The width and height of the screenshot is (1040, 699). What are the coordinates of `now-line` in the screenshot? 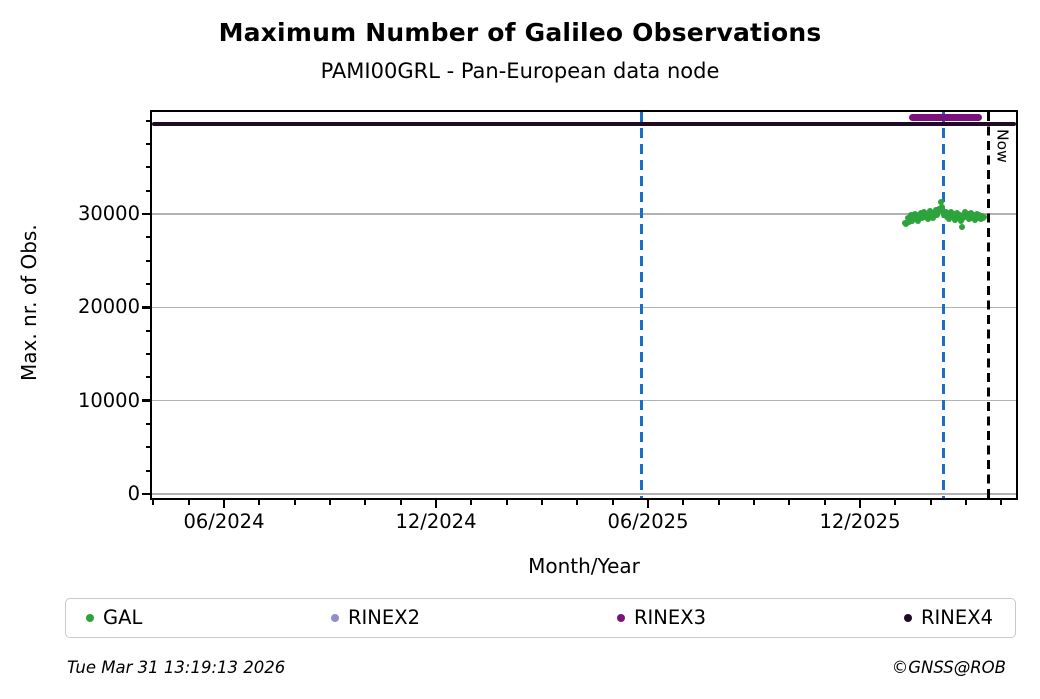 It's located at (988, 305).